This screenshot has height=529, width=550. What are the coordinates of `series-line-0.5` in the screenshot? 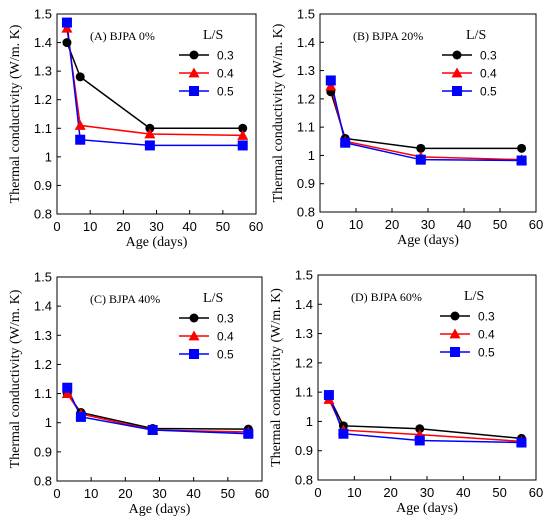 It's located at (157, 411).